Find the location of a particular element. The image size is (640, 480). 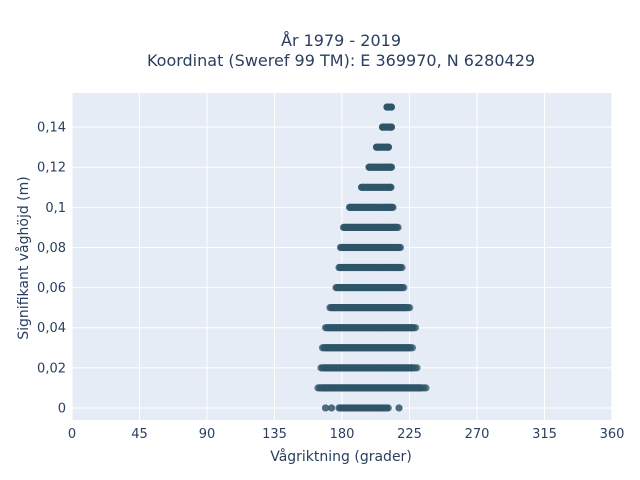

x-tick-label: 90 is located at coordinates (207, 434).